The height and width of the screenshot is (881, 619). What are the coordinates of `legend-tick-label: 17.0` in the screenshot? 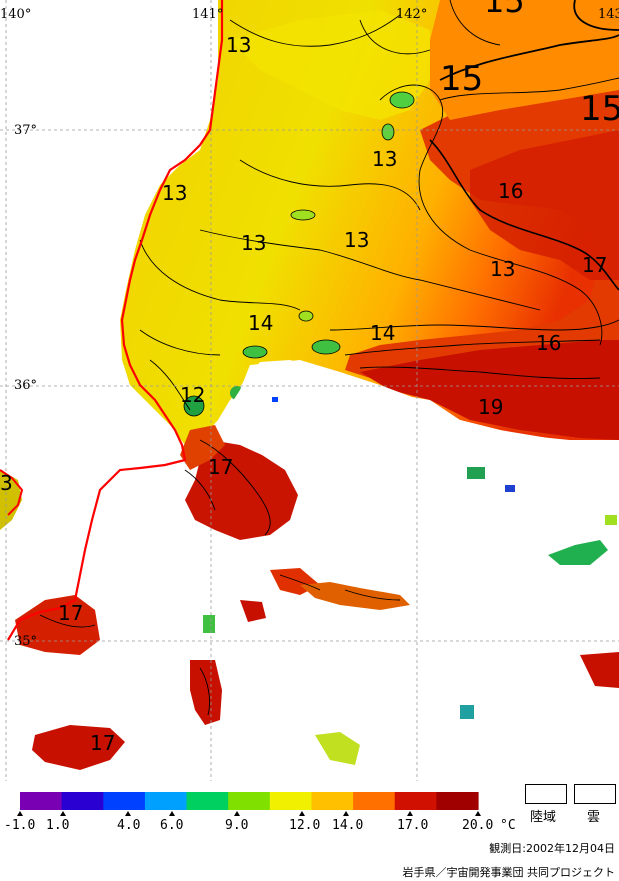 It's located at (412, 825).